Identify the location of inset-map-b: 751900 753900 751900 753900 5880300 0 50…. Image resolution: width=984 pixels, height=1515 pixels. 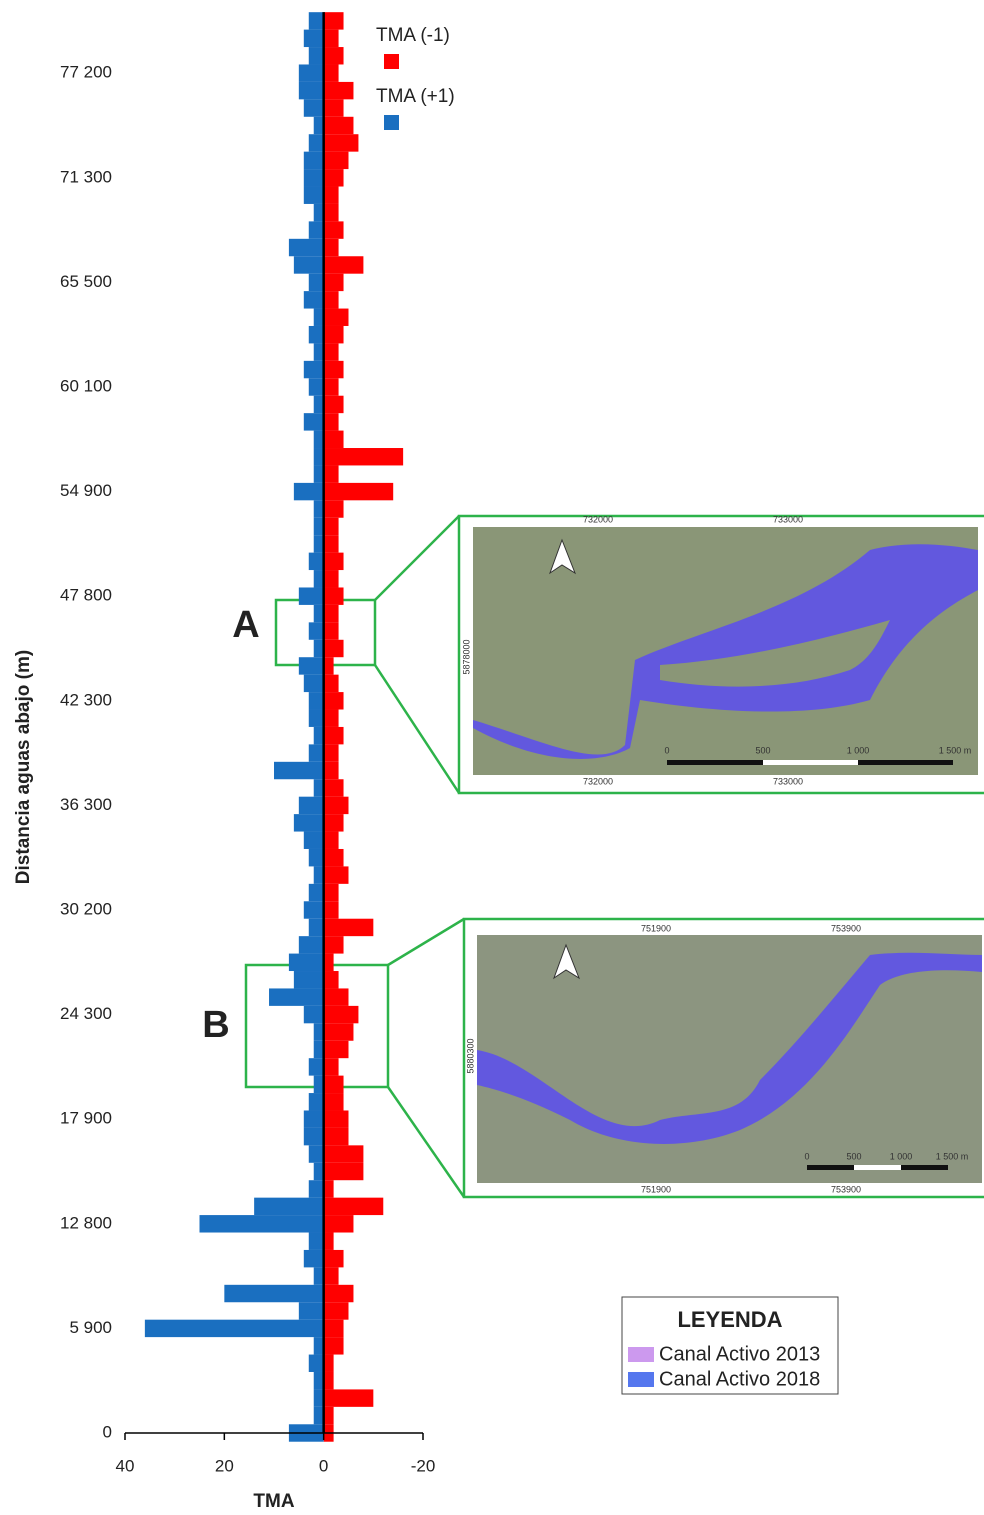
(723, 1058).